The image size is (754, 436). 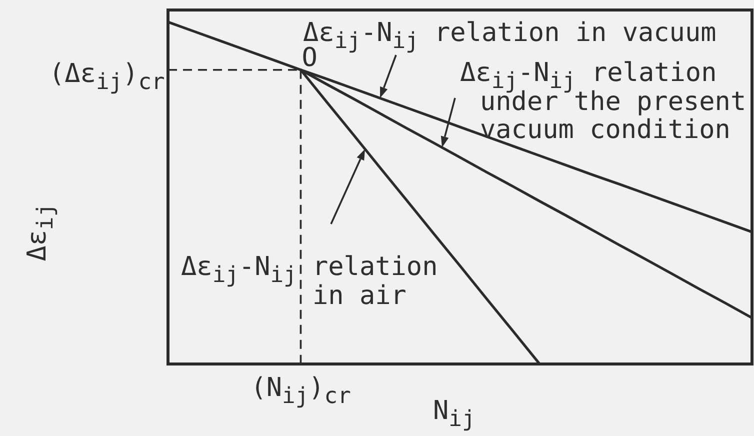 What do you see at coordinates (300, 391) in the screenshot?
I see `text: (N$_{ij}$)$_{cr}$` at bounding box center [300, 391].